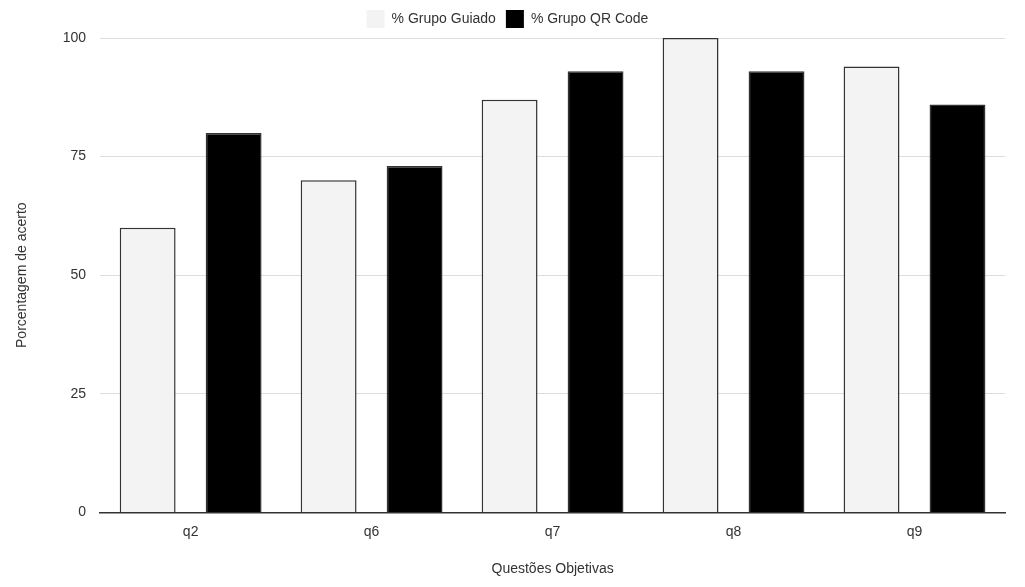 Image resolution: width=1025 pixels, height=587 pixels. I want to click on x-tick-label: q7, so click(552, 530).